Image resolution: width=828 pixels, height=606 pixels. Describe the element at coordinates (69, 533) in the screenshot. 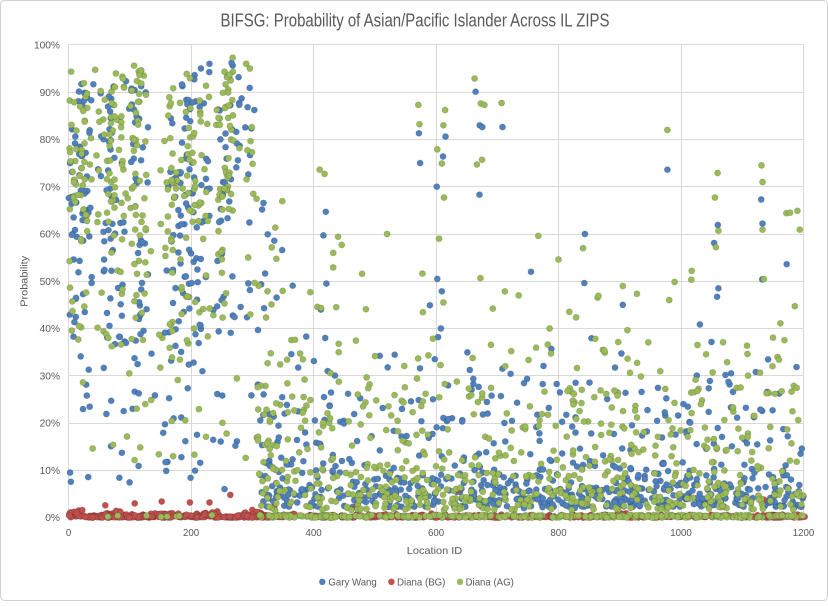

I see `svg-text: 0` at that location.